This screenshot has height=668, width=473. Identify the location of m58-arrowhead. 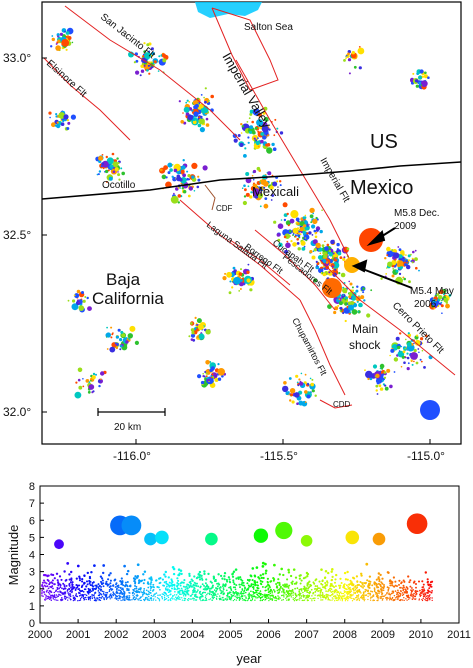
(376, 238).